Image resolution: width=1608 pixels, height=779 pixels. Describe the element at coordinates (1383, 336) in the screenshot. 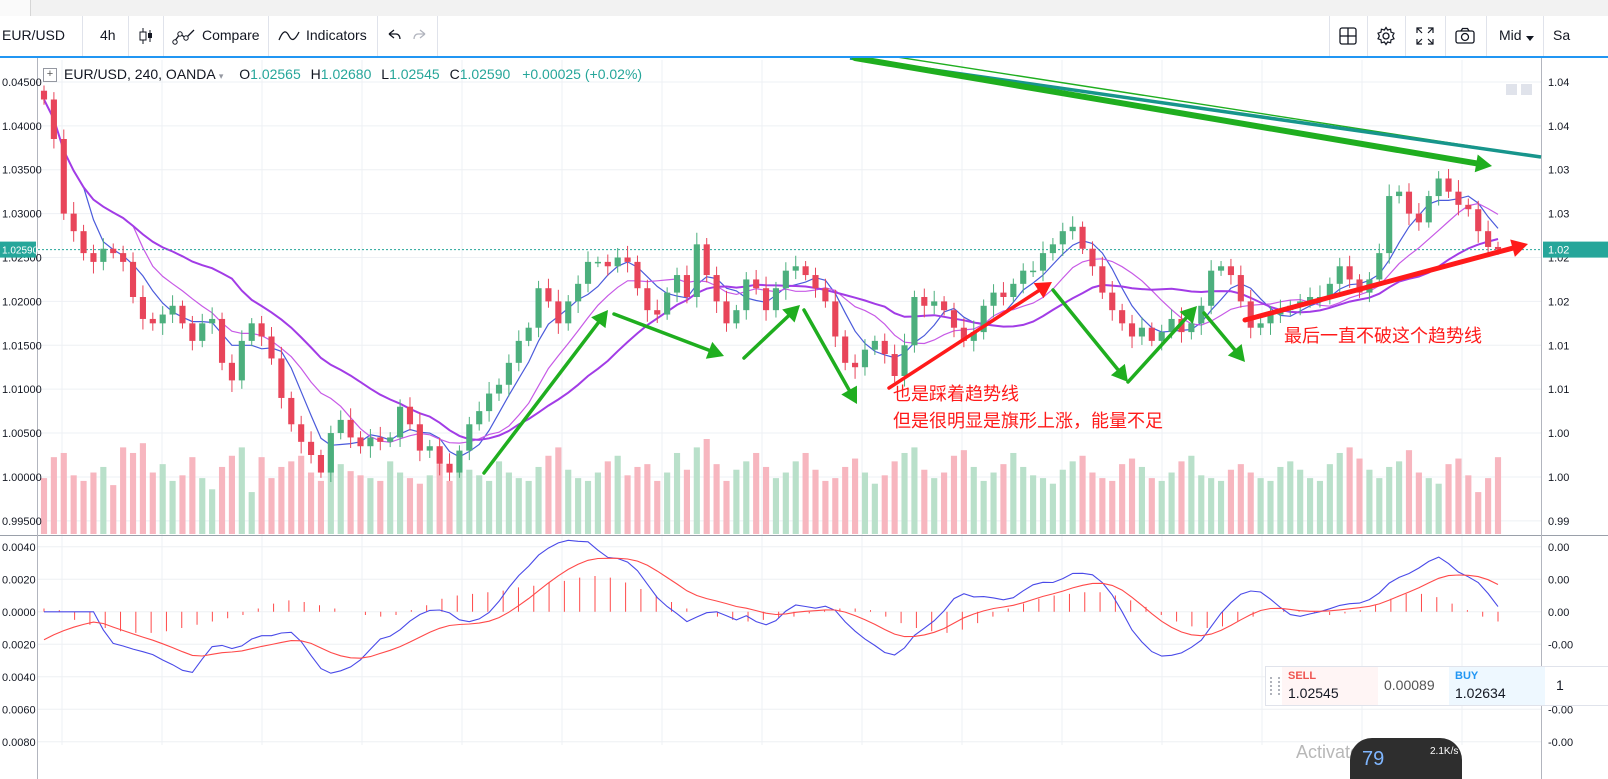

I see `annotation-hold: 最后一直不破这个趋势线` at that location.